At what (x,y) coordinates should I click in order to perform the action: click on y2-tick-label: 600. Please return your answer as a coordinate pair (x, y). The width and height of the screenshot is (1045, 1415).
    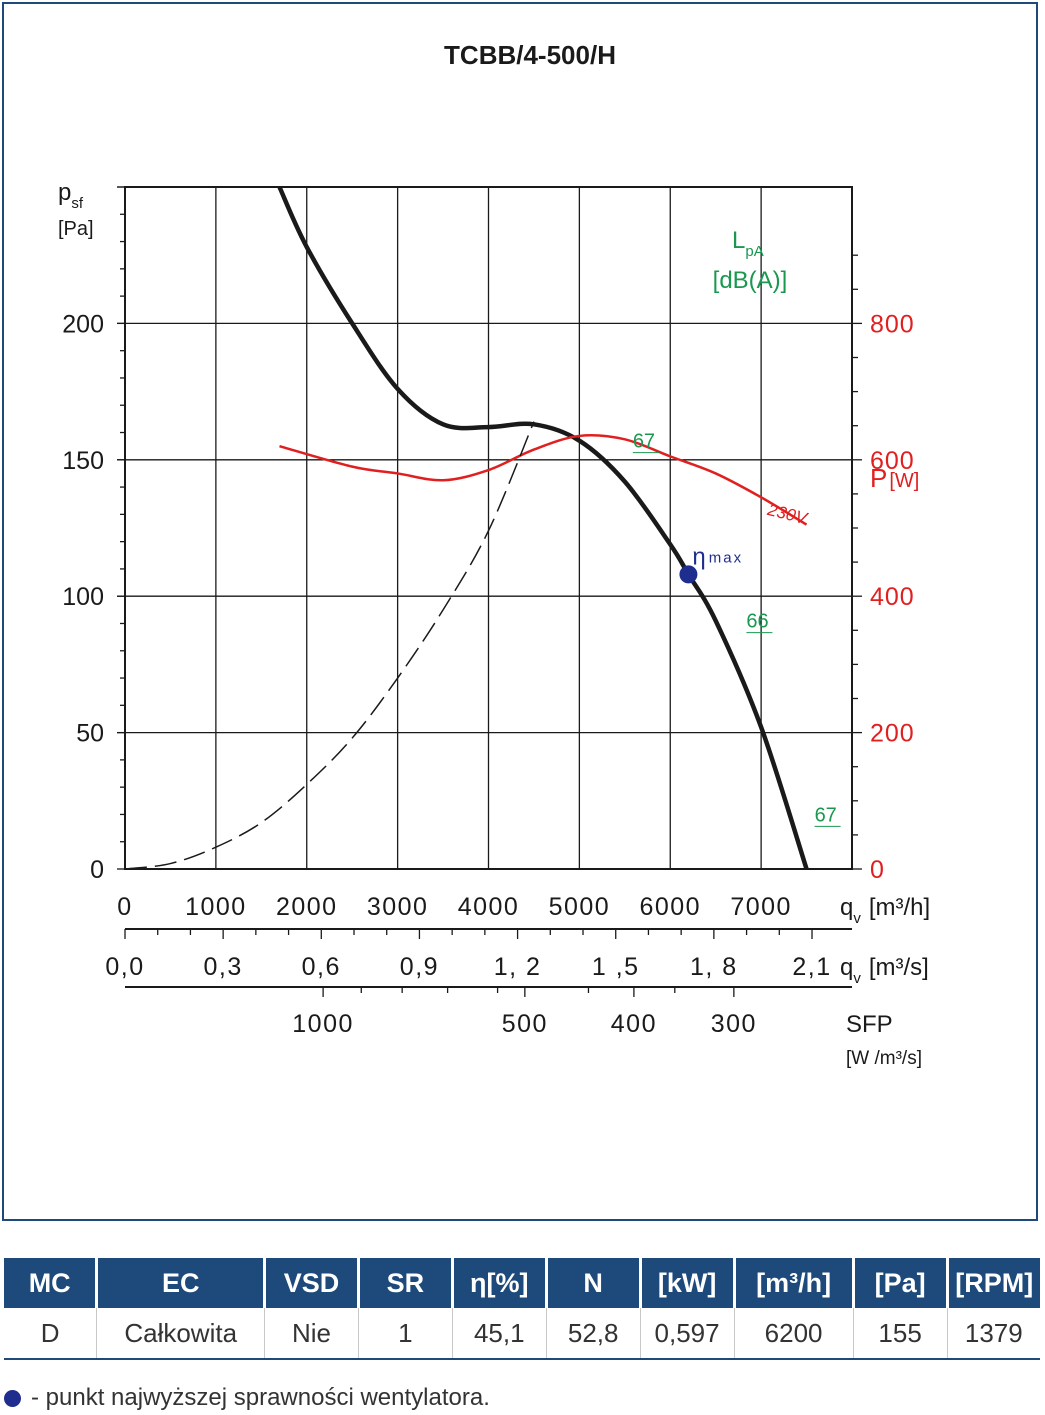
    Looking at the image, I should click on (892, 461).